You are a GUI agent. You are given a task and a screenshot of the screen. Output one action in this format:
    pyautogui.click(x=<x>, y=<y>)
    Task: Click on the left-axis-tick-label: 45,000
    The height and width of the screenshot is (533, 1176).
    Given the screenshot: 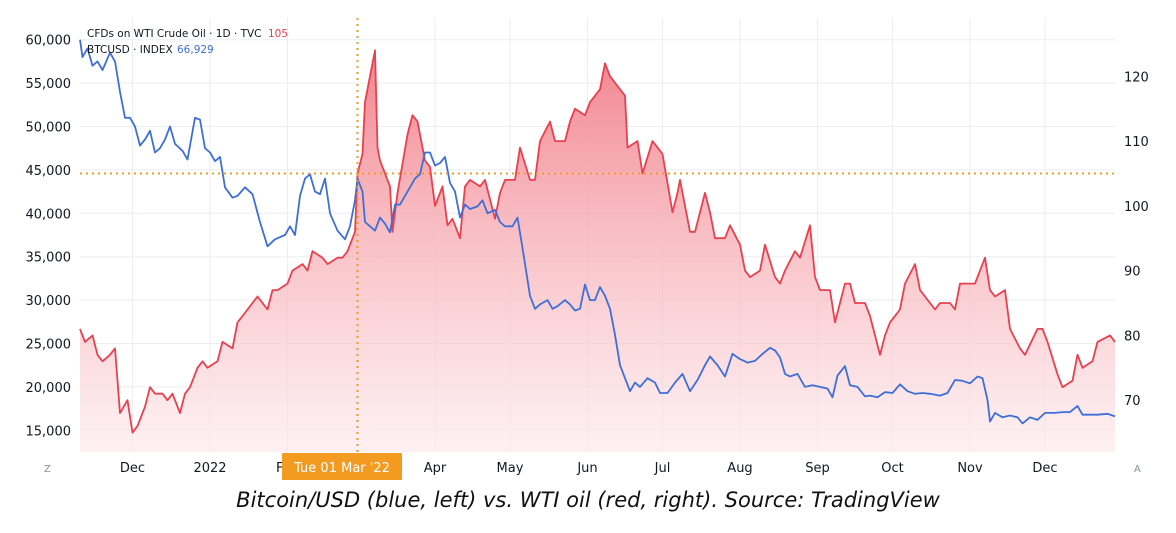 What is the action you would take?
    pyautogui.click(x=49, y=171)
    